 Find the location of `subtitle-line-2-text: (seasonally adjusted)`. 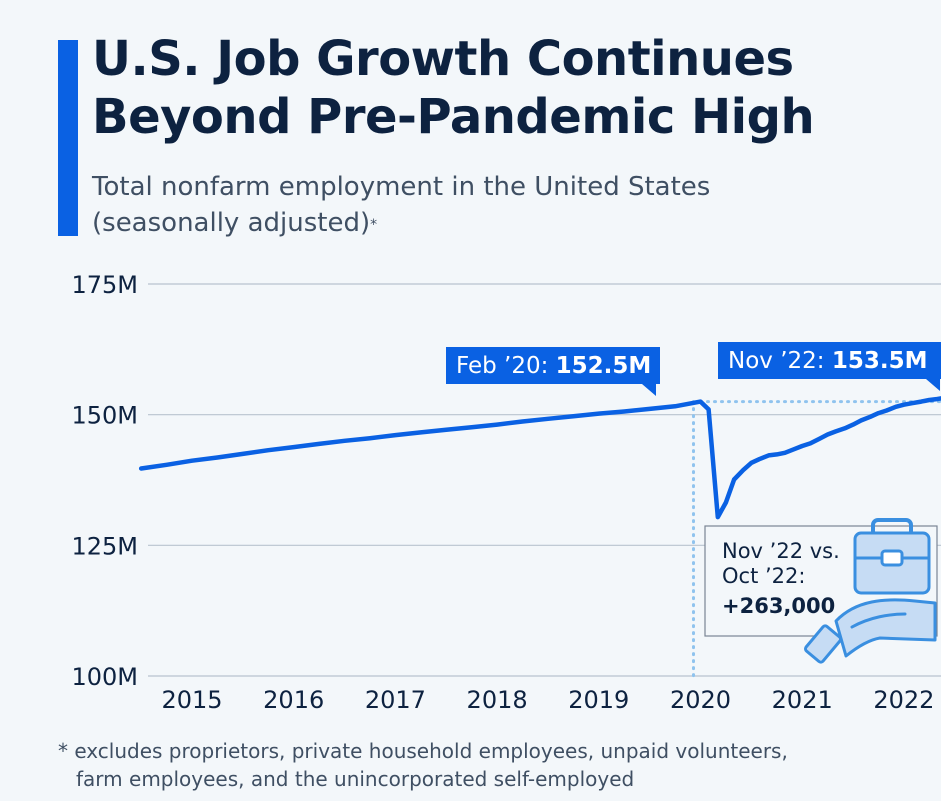

subtitle-line-2-text: (seasonally adjusted) is located at coordinates (231, 223).